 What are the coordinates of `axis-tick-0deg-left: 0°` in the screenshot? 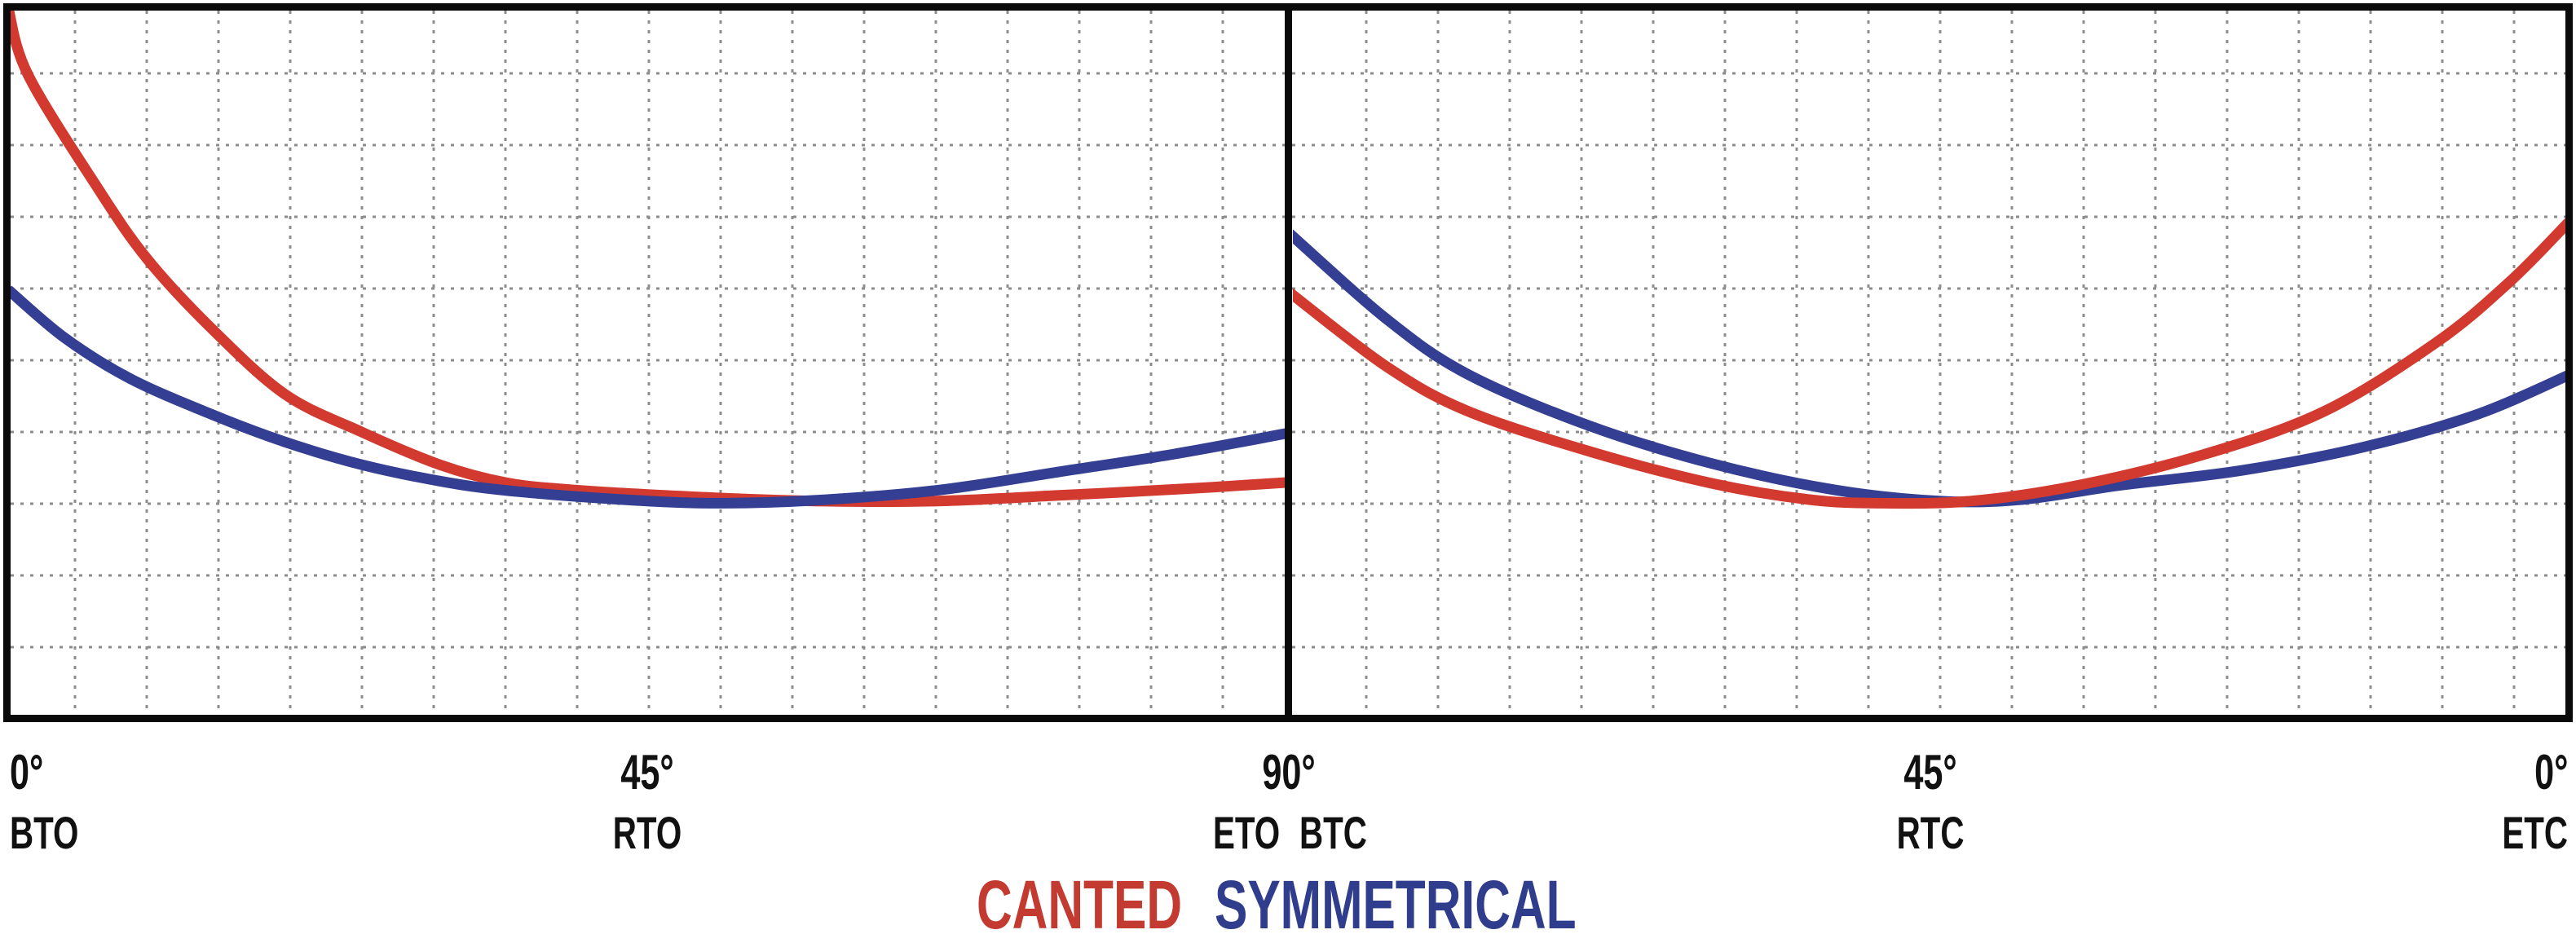 It's located at (27, 772).